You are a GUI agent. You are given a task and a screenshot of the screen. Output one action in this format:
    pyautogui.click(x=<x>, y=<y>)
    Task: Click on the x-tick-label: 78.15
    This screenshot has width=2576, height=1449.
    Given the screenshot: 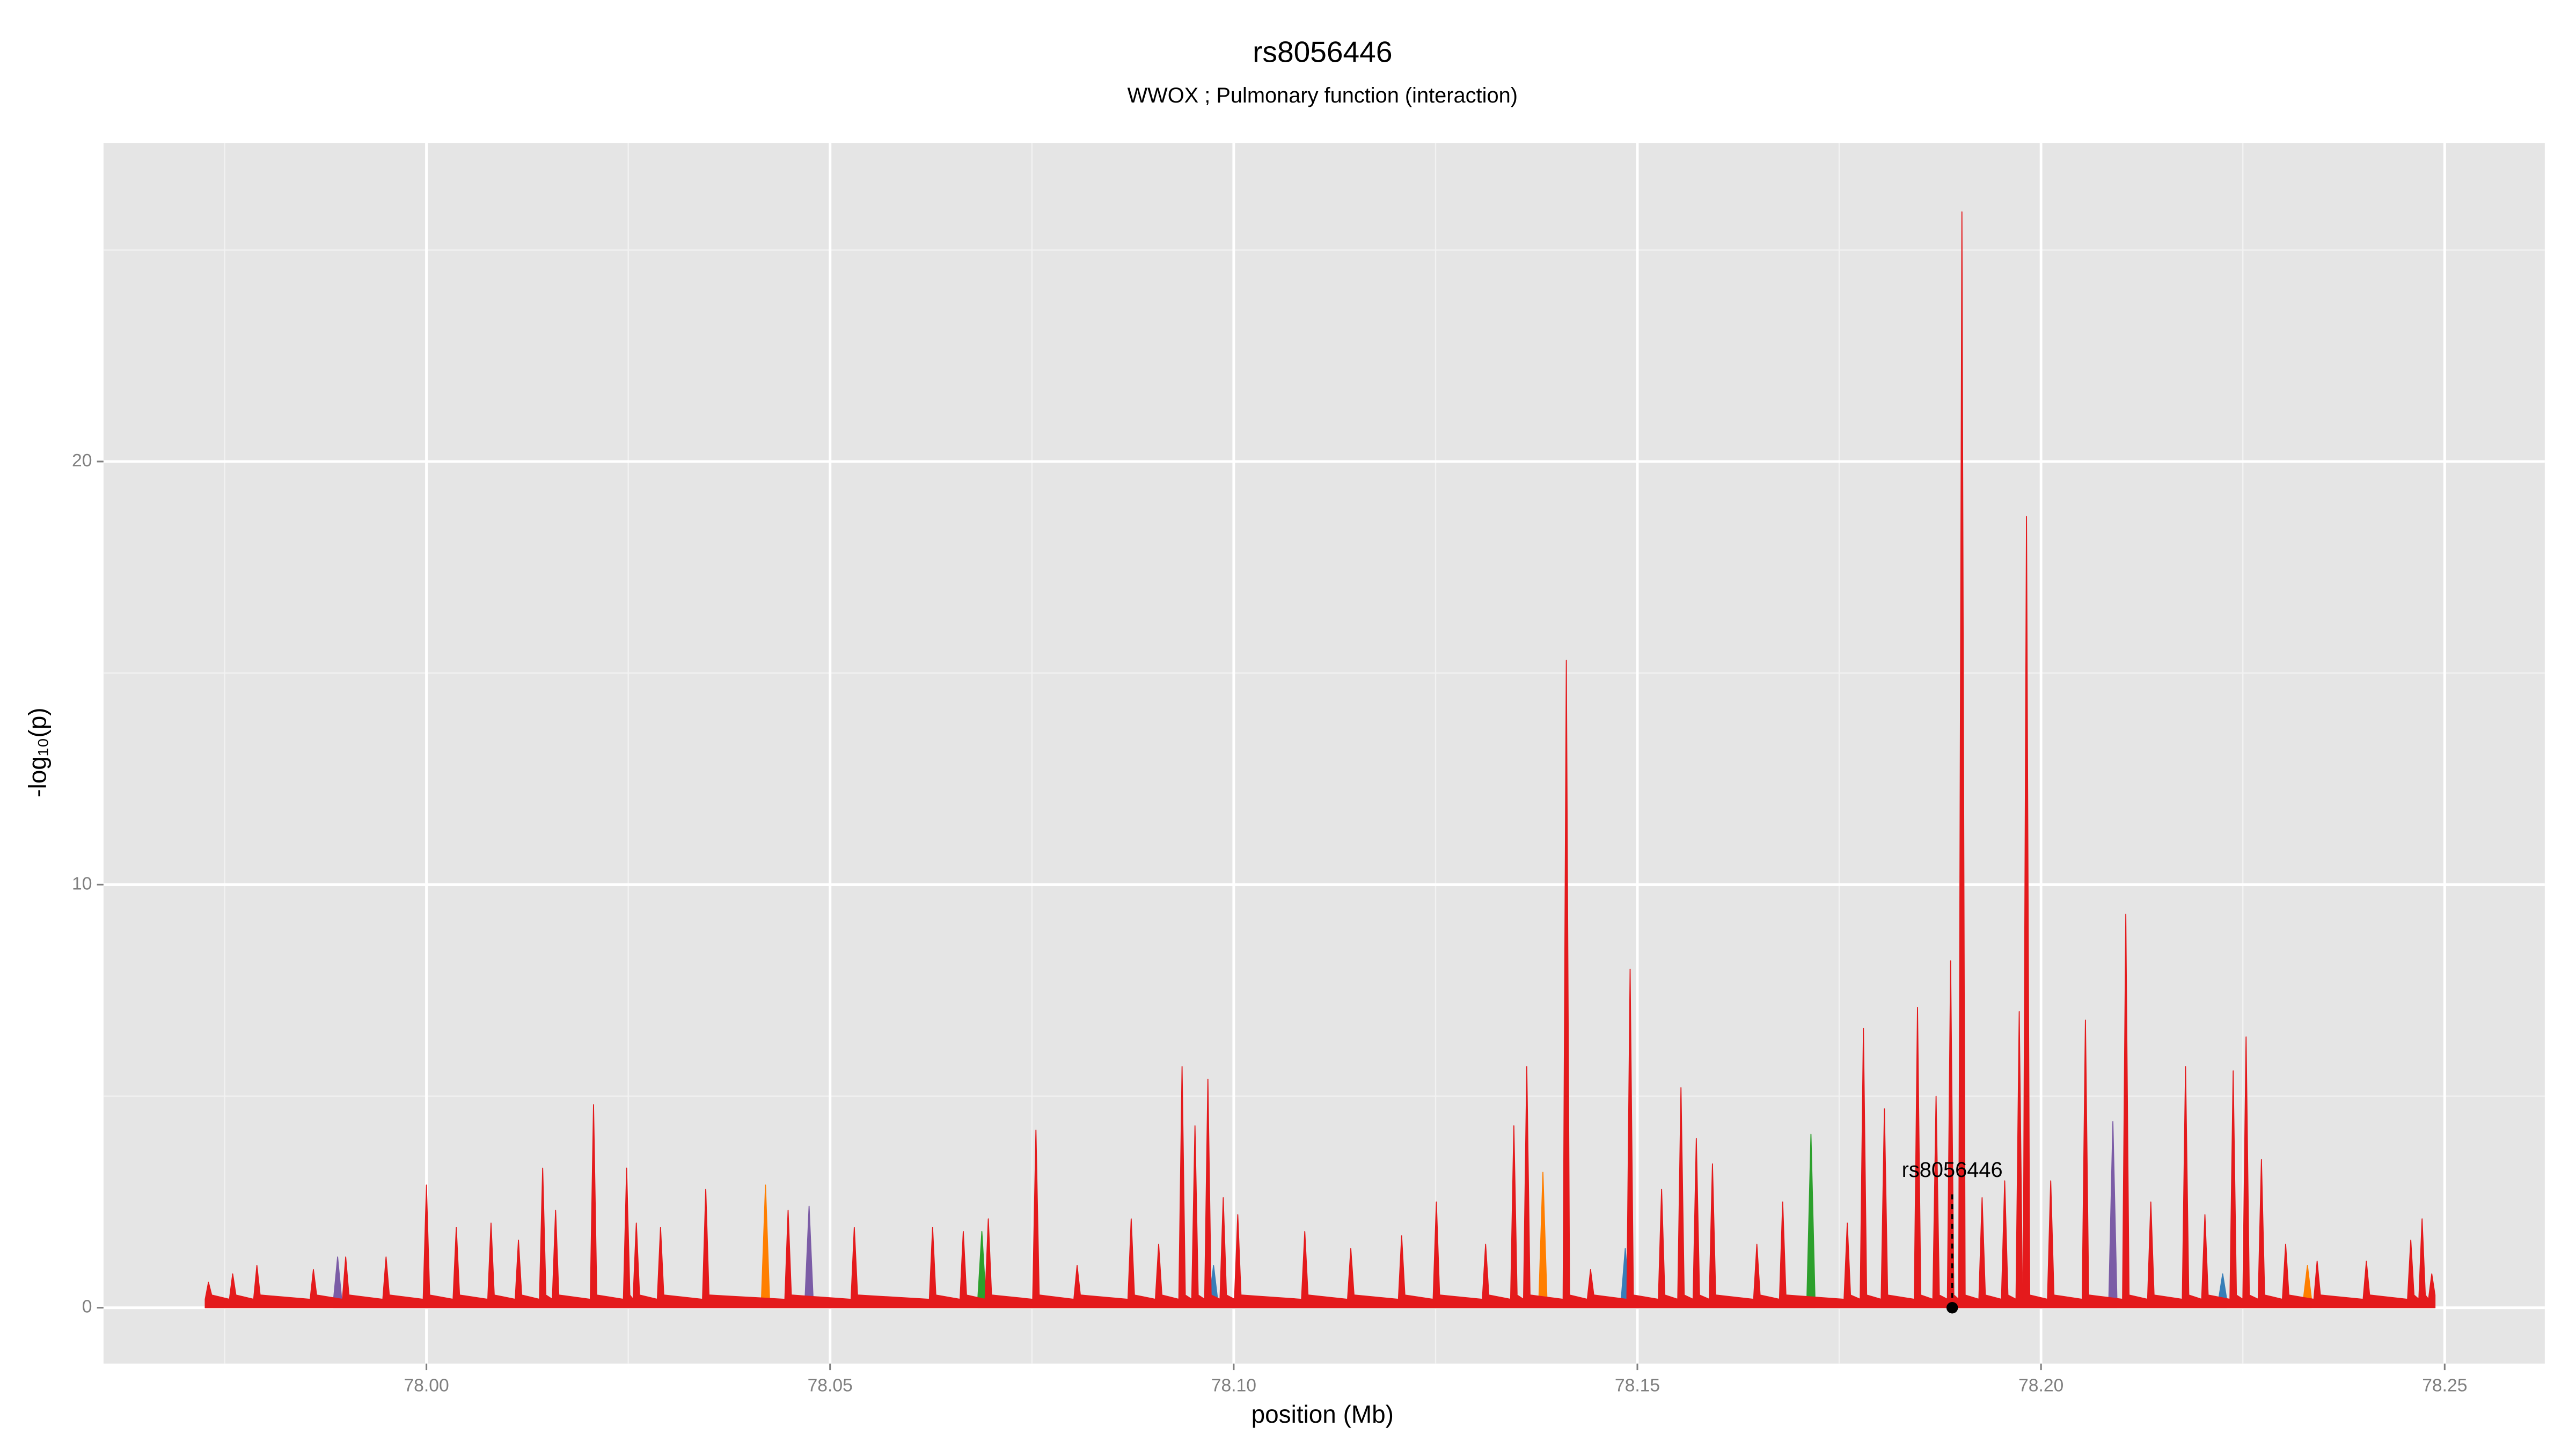 What is the action you would take?
    pyautogui.click(x=1637, y=1386)
    